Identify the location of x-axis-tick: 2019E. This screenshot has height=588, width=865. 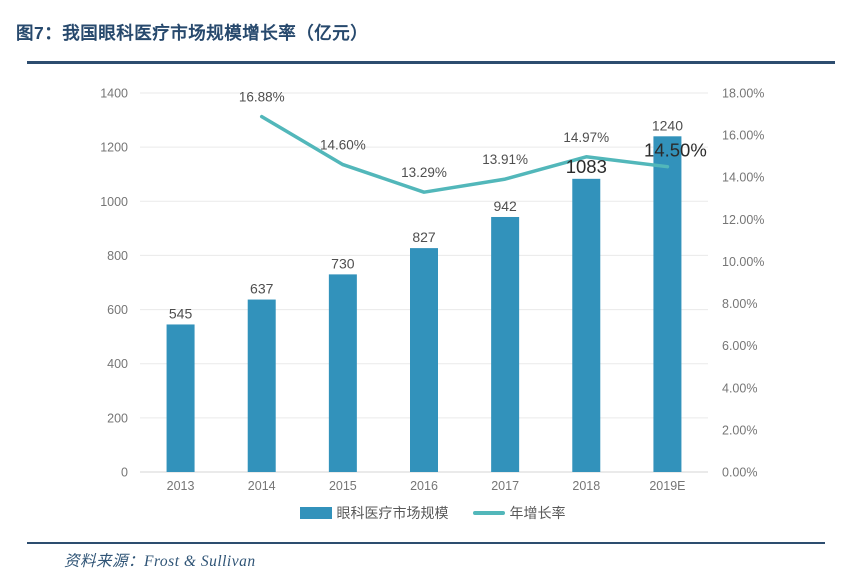
(667, 486).